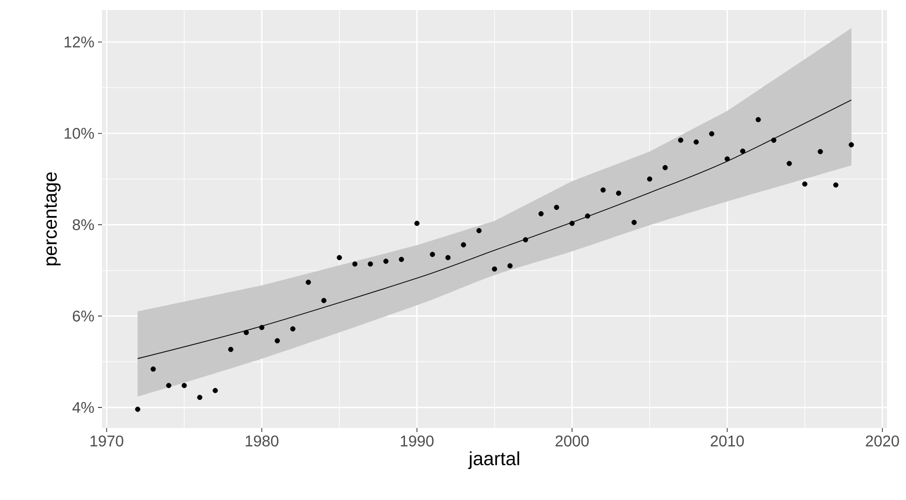  I want to click on x-axis-title: jaartal, so click(494, 460).